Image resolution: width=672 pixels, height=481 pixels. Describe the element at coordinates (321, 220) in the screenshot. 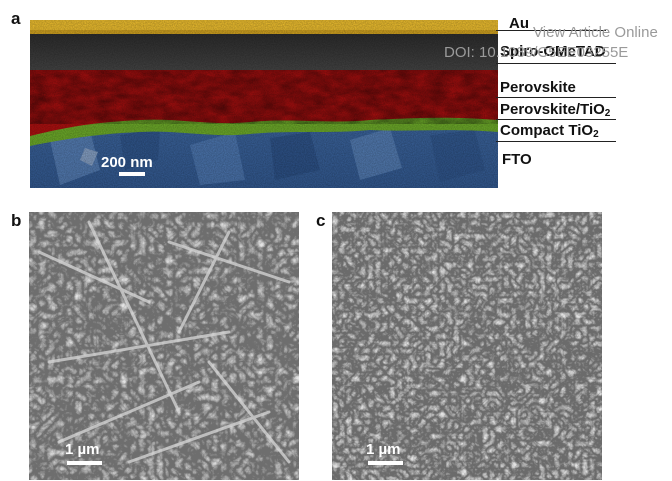

I see `panel-label-c: c` at that location.